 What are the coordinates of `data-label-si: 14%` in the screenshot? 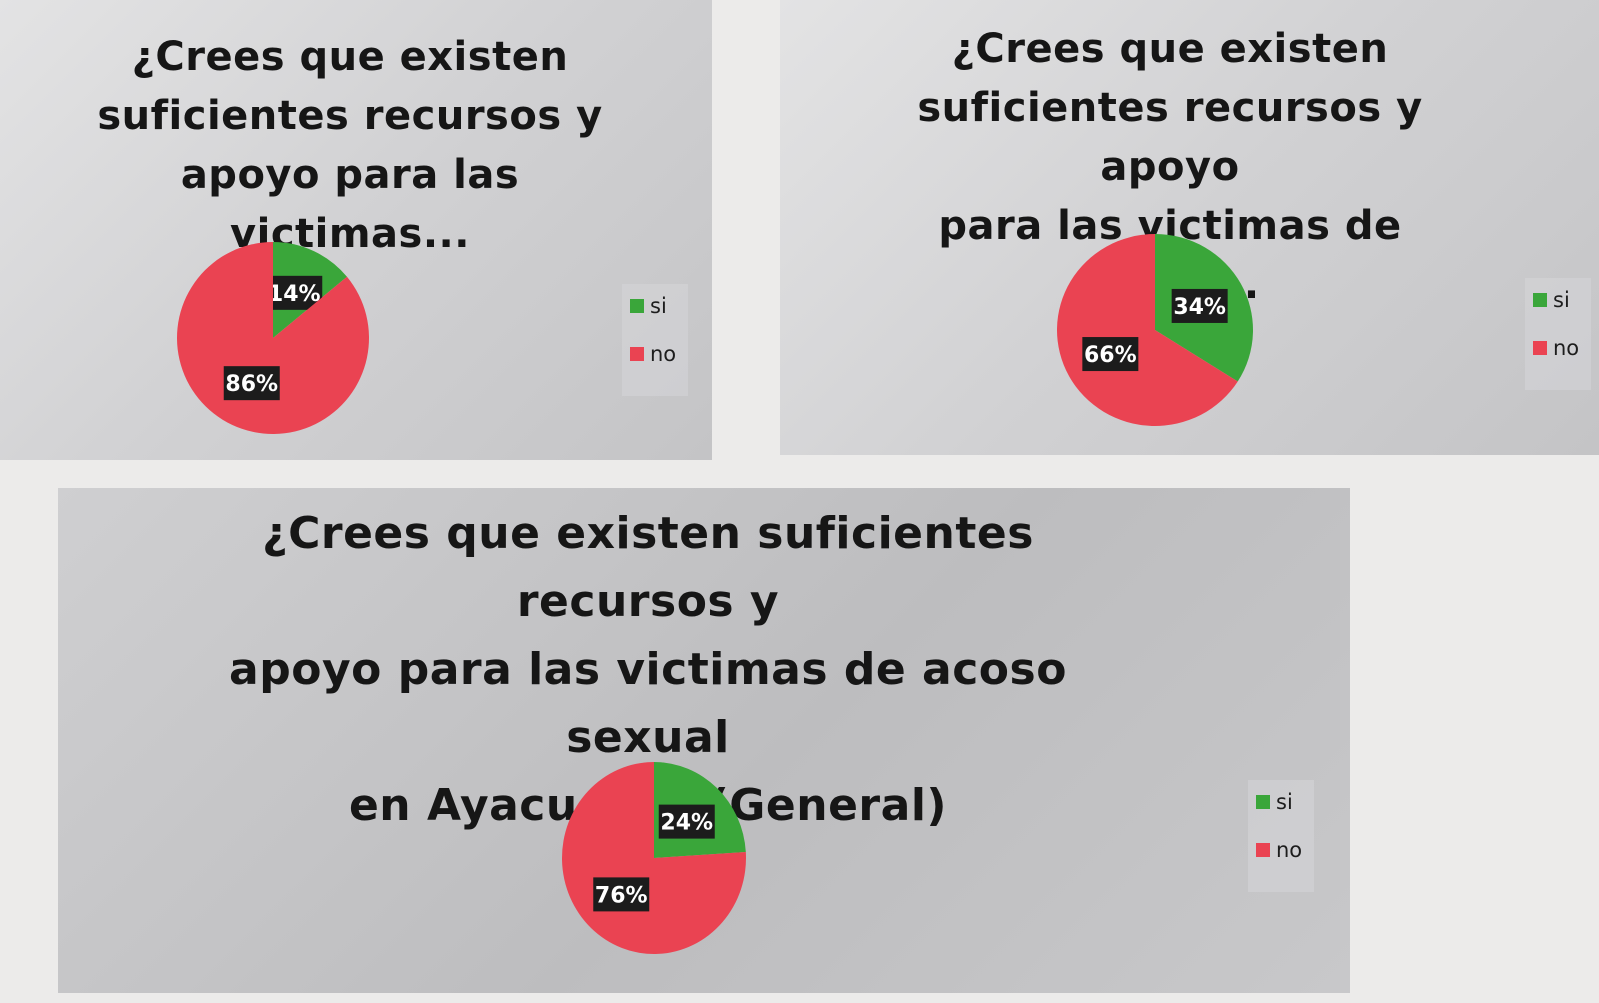 It's located at (294, 292).